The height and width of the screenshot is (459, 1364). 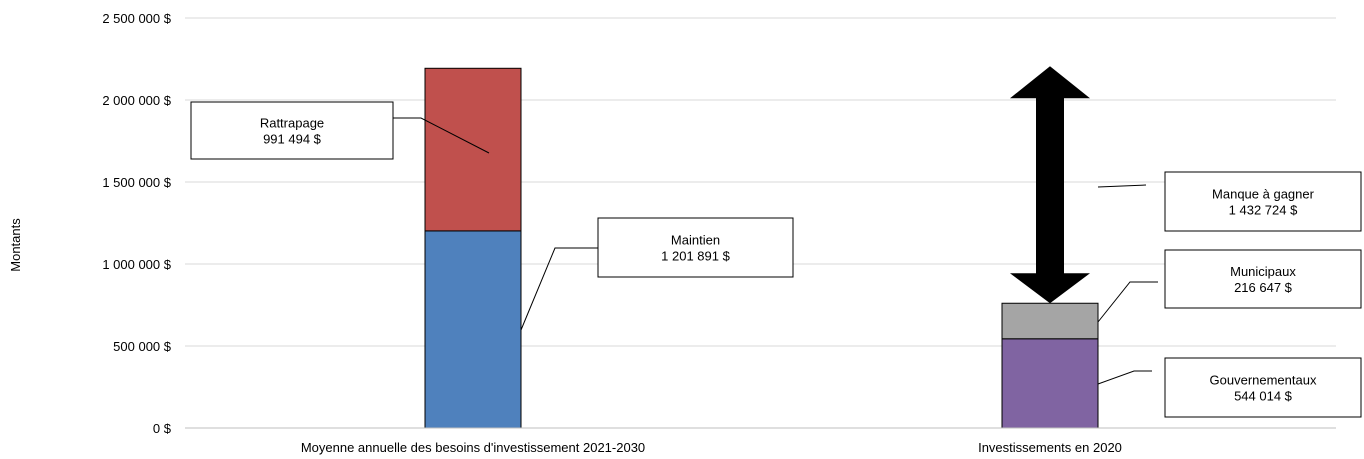 I want to click on y-tick-label: 1 000 000 $, so click(x=136, y=264).